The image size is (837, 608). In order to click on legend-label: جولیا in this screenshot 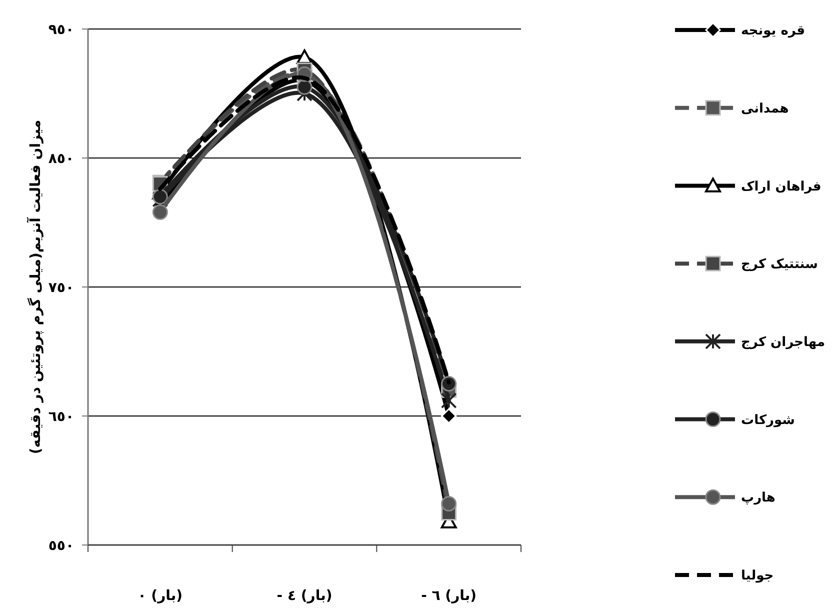, I will do `click(757, 576)`.